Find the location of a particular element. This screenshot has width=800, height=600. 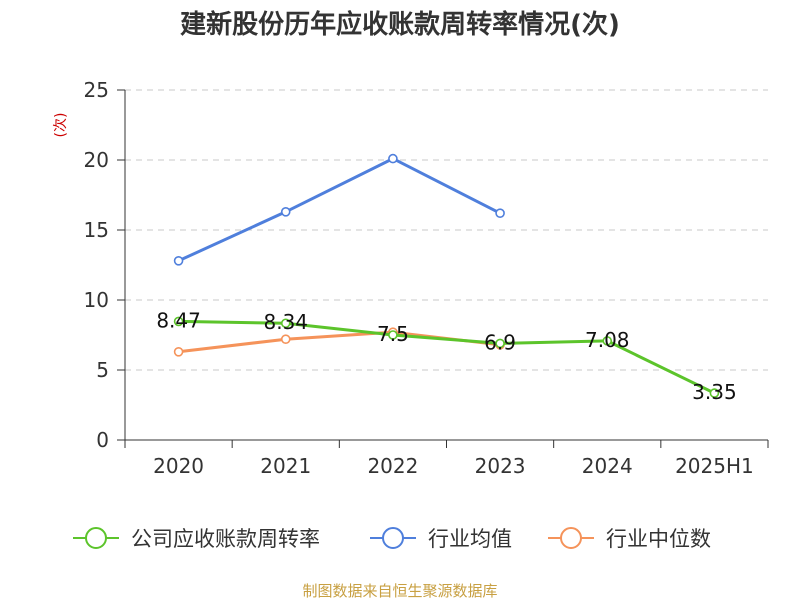

data-label: 8.47 is located at coordinates (178, 320).